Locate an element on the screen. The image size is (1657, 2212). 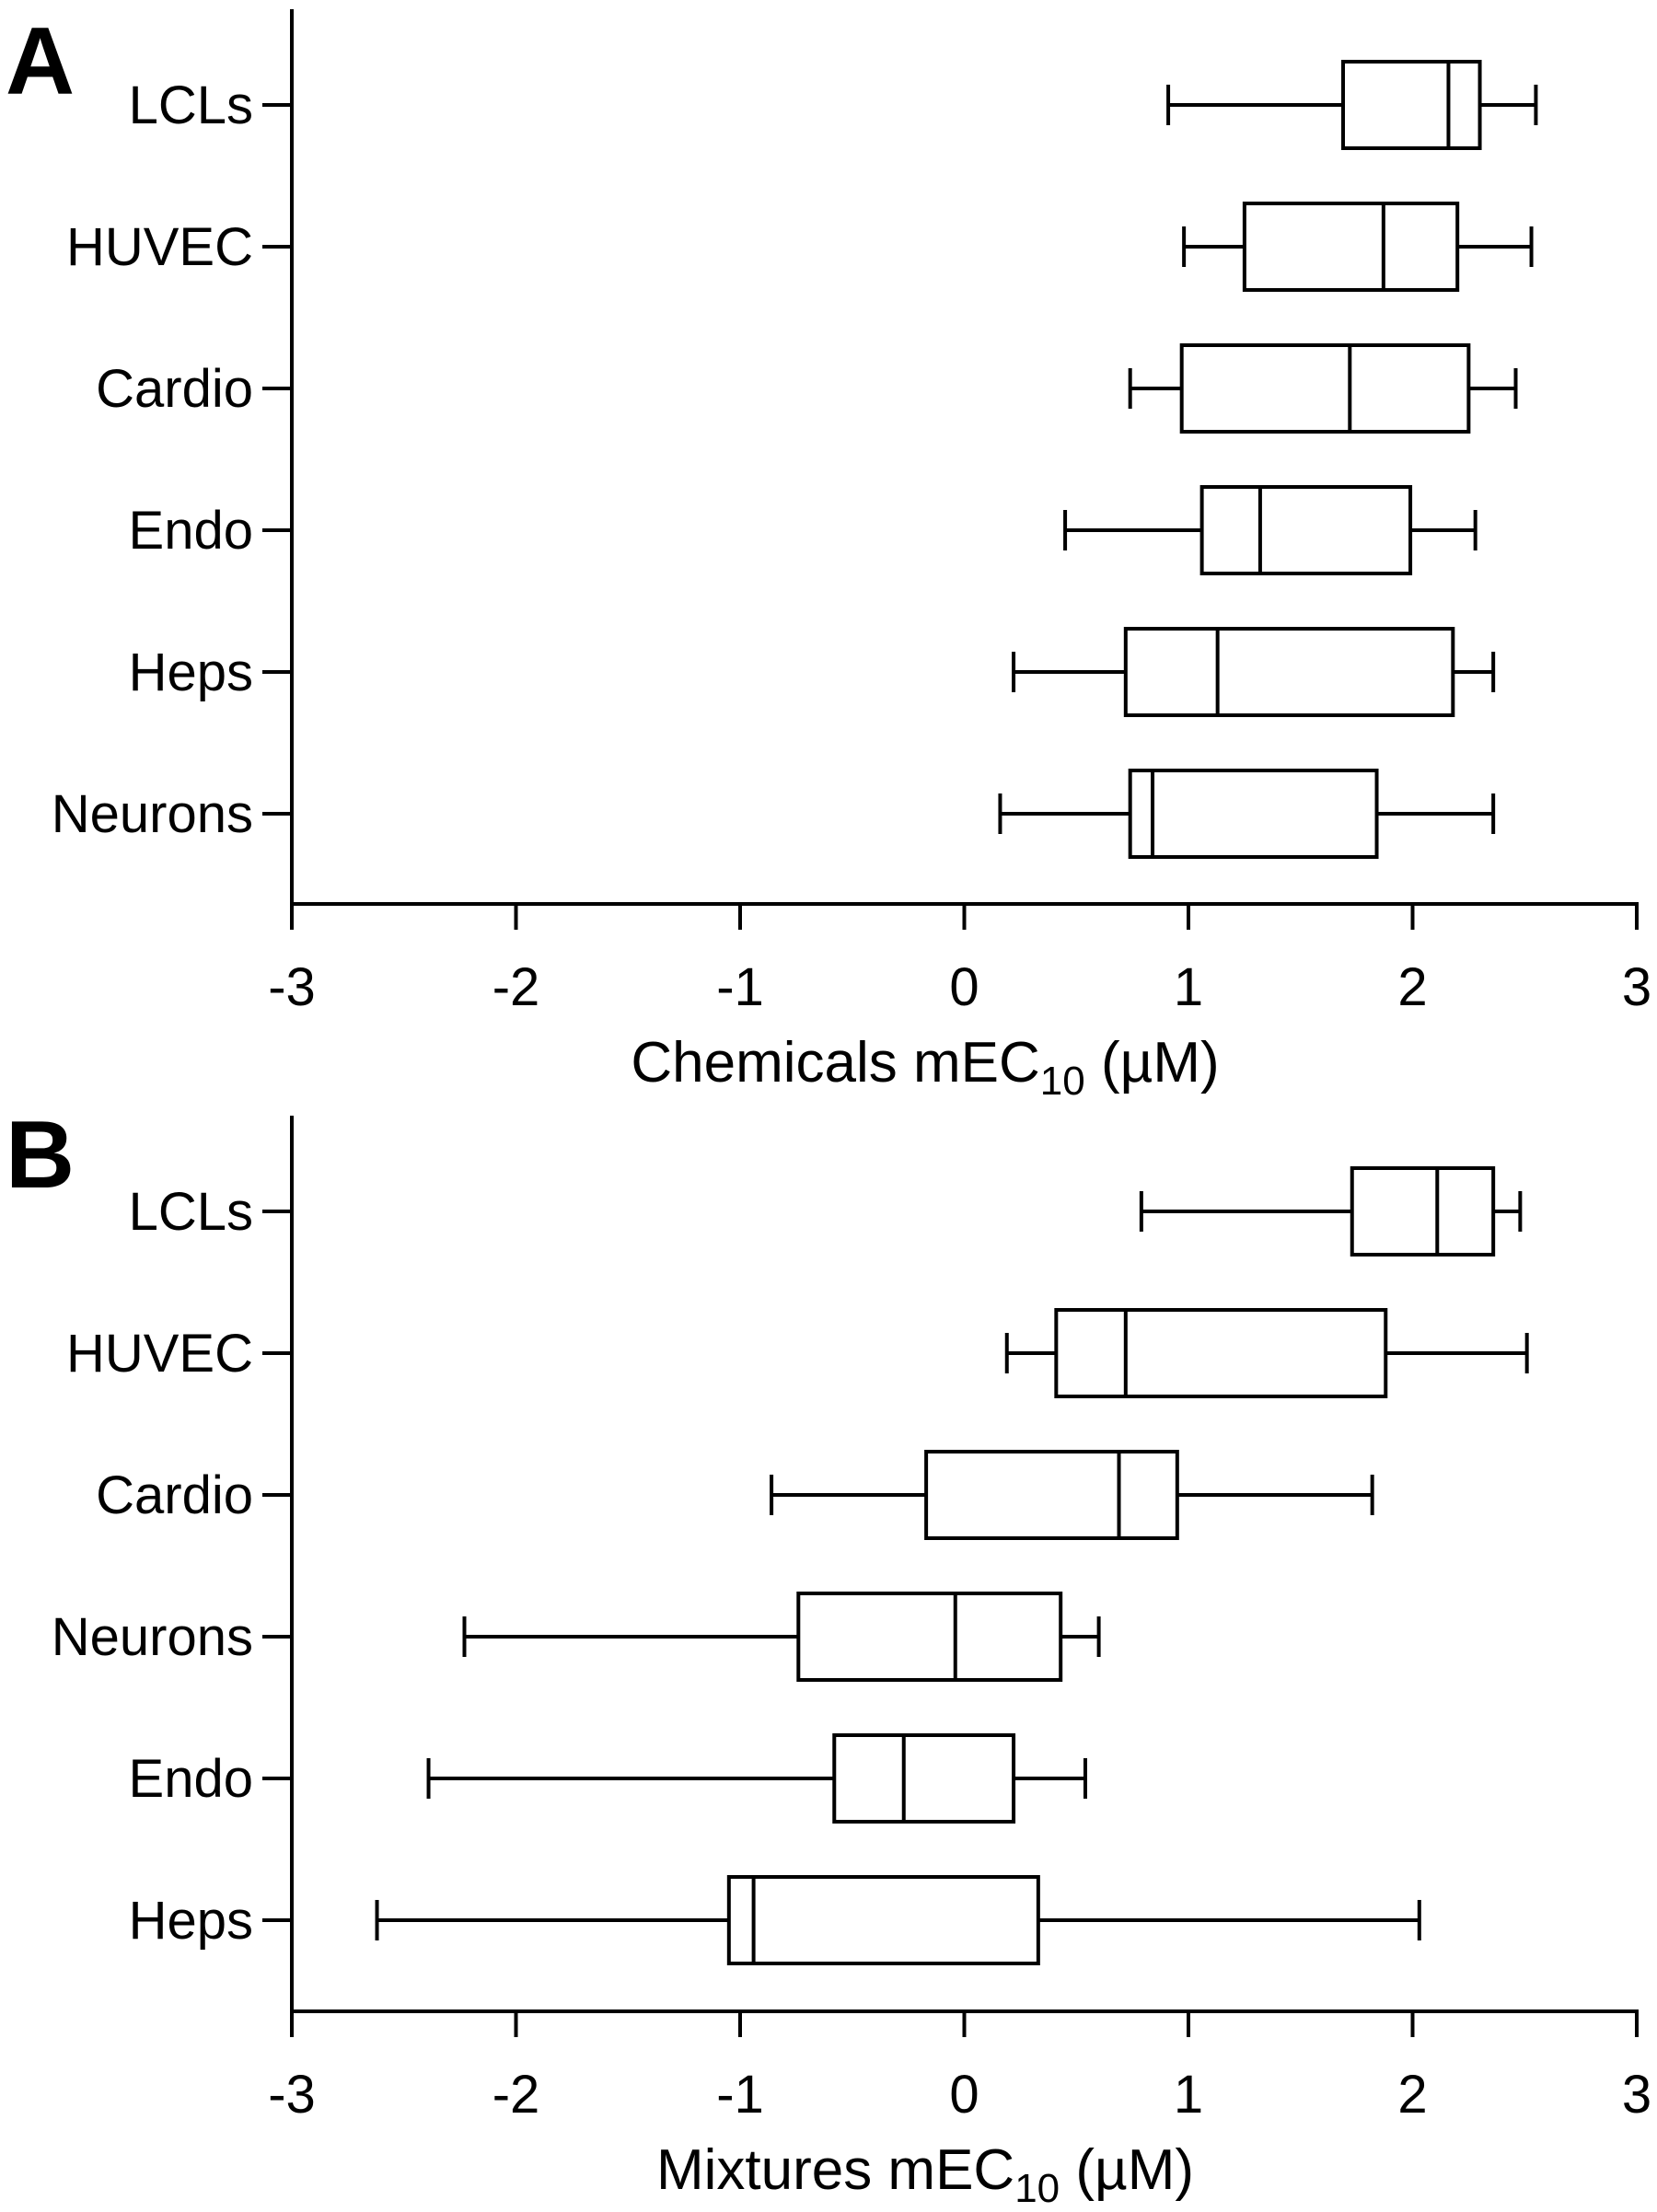
panel-a-category-label: Endo is located at coordinates (191, 531).